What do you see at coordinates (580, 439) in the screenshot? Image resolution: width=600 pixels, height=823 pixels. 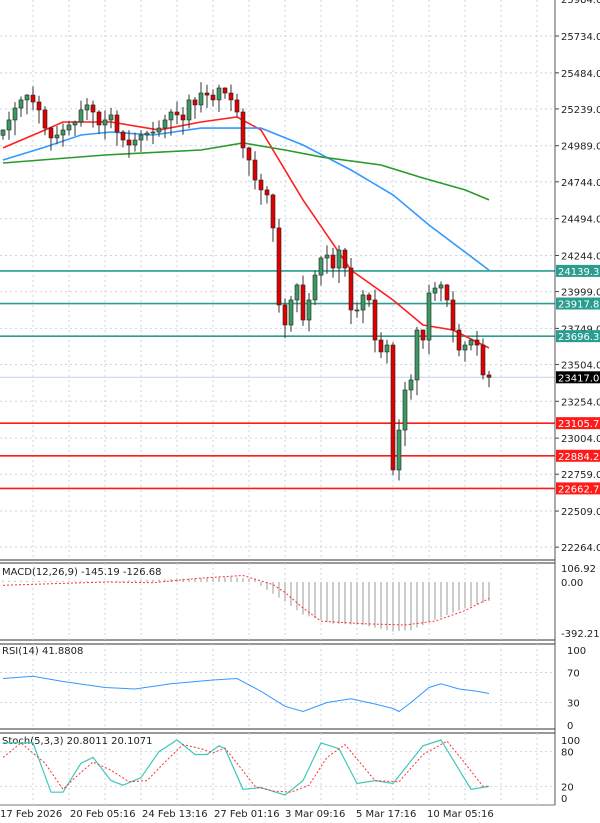 I see `price-tick-label: 23004.0` at bounding box center [580, 439].